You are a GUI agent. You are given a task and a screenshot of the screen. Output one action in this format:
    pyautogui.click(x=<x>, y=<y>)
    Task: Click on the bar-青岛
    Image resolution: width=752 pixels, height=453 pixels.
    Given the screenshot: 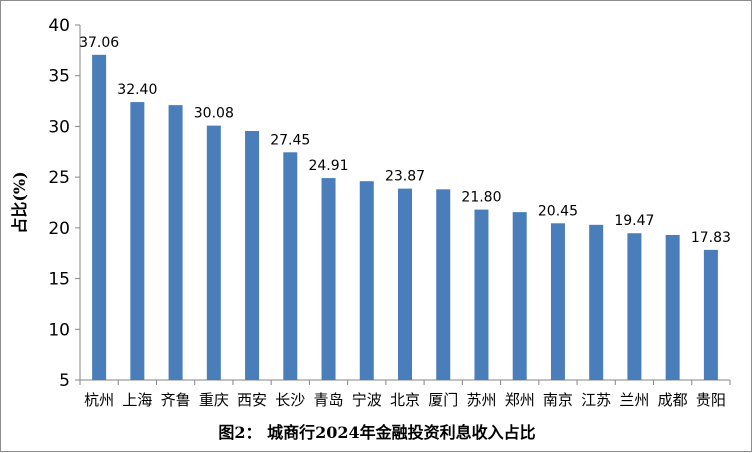 What is the action you would take?
    pyautogui.click(x=328, y=279)
    